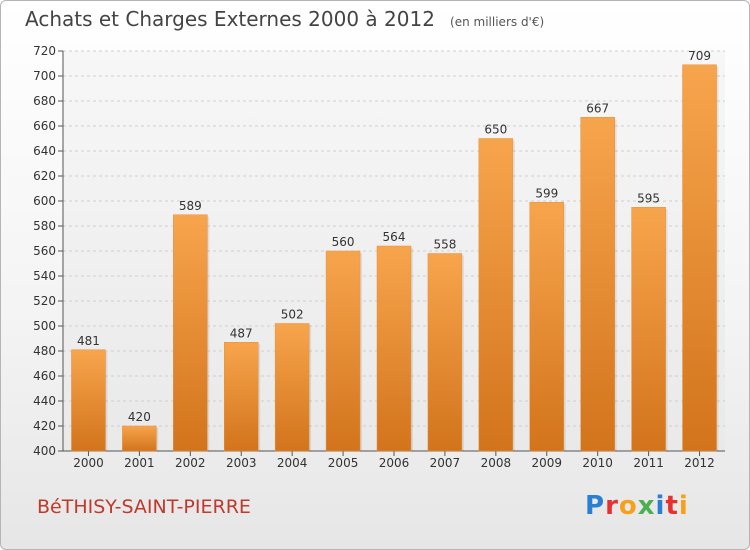 This screenshot has width=750, height=550. I want to click on value-label-2012: 709, so click(699, 56).